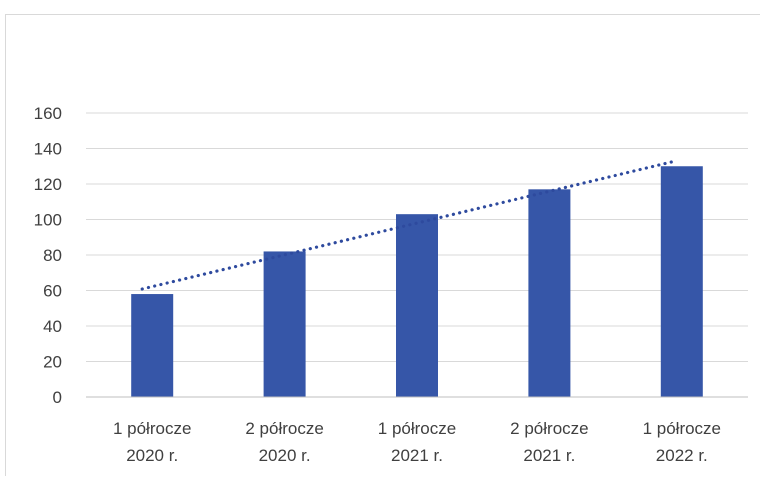 The height and width of the screenshot is (479, 763). I want to click on y-tick-label: 40, so click(52, 326).